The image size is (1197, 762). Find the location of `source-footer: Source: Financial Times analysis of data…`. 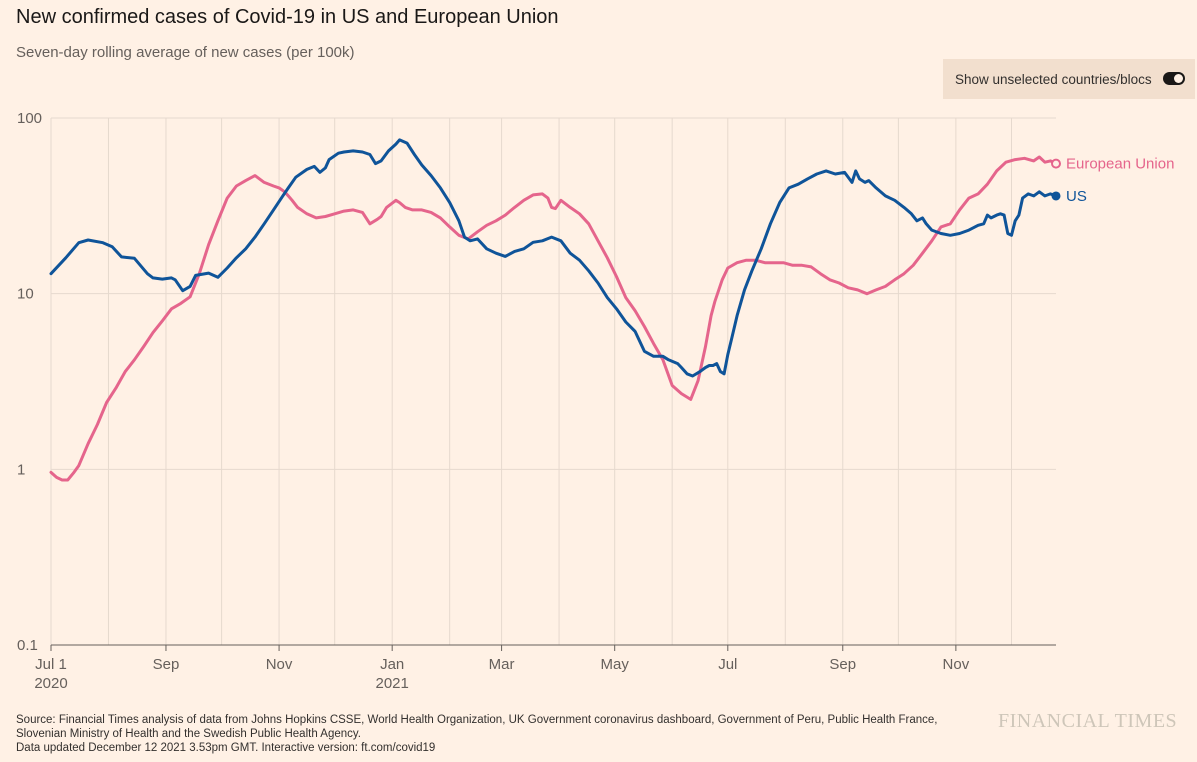

source-footer: Source: Financial Times analysis of data… is located at coordinates (501, 734).